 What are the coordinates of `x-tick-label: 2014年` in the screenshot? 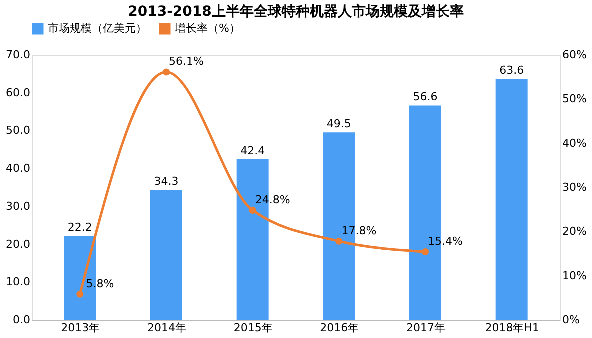 It's located at (167, 328).